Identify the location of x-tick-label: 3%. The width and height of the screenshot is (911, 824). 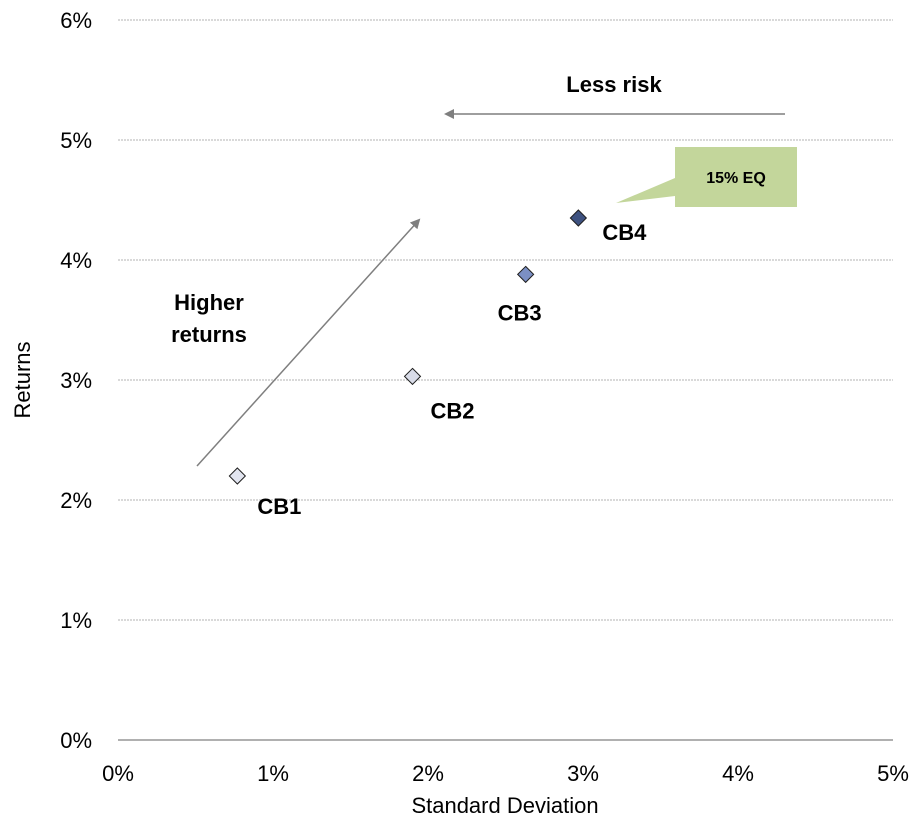
(583, 773).